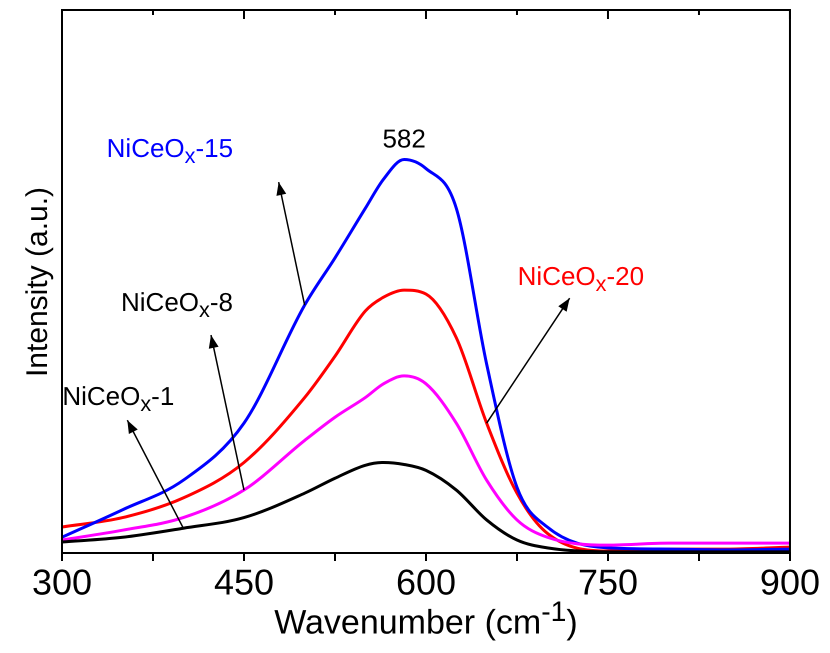 This screenshot has width=830, height=653. I want to click on annotation: 582, so click(404, 139).